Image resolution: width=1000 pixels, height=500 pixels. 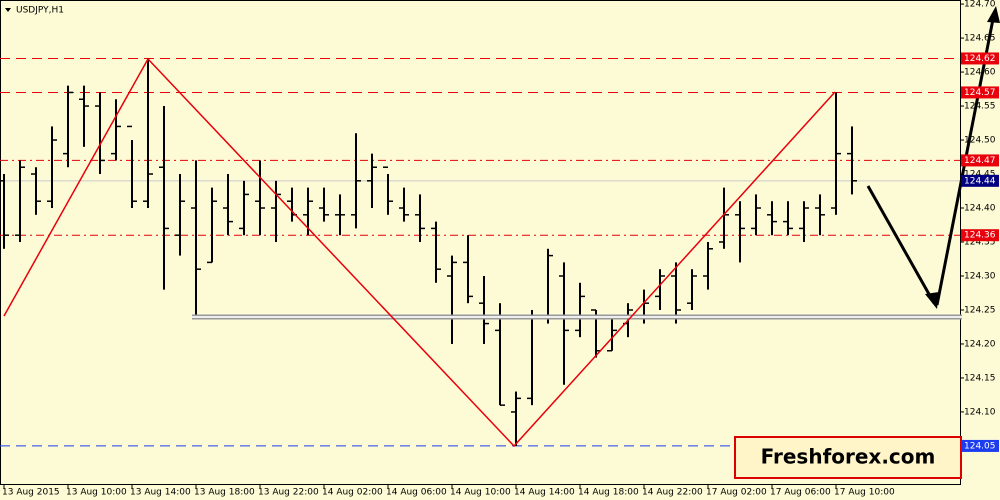 I want to click on y-tick-label: 124.65, so click(x=980, y=39).